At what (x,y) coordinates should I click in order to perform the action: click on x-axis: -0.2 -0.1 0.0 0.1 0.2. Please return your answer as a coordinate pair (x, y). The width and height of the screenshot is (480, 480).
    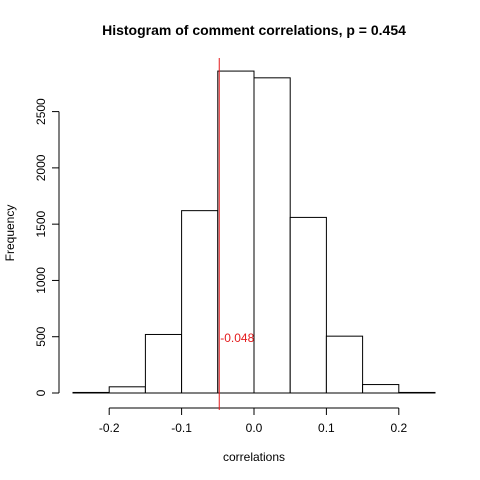
    Looking at the image, I should click on (253, 421).